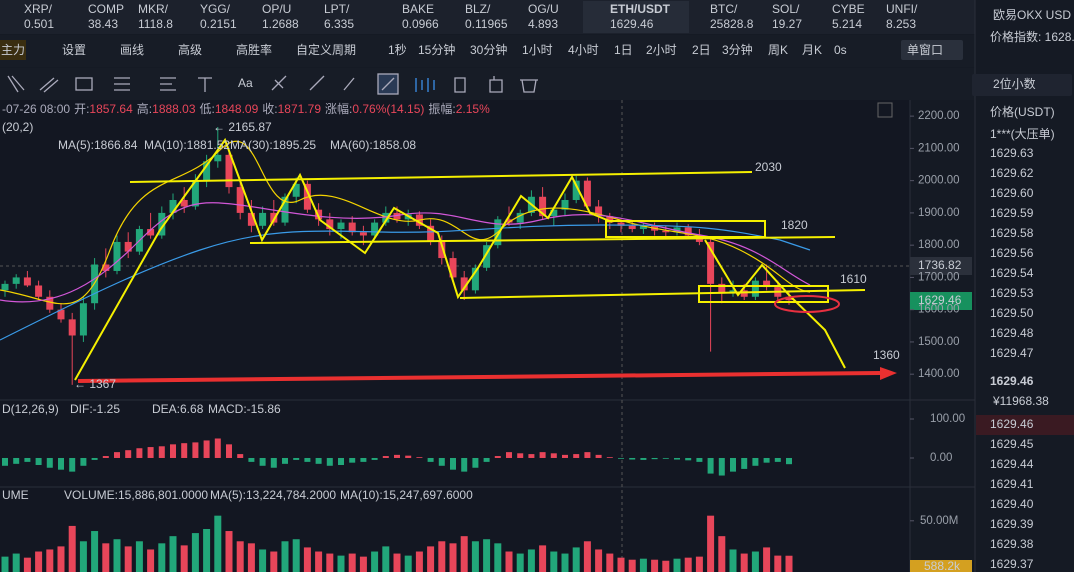  What do you see at coordinates (95, 384) in the screenshot?
I see `low-label: ← 1367` at bounding box center [95, 384].